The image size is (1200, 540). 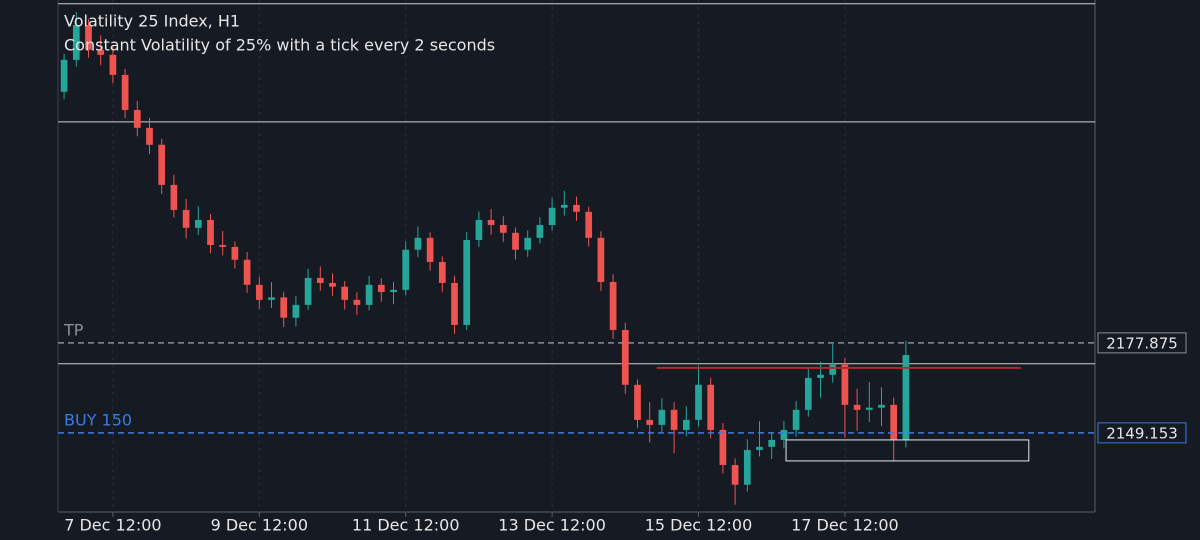 I want to click on price-label: 2177.875, so click(x=1142, y=343).